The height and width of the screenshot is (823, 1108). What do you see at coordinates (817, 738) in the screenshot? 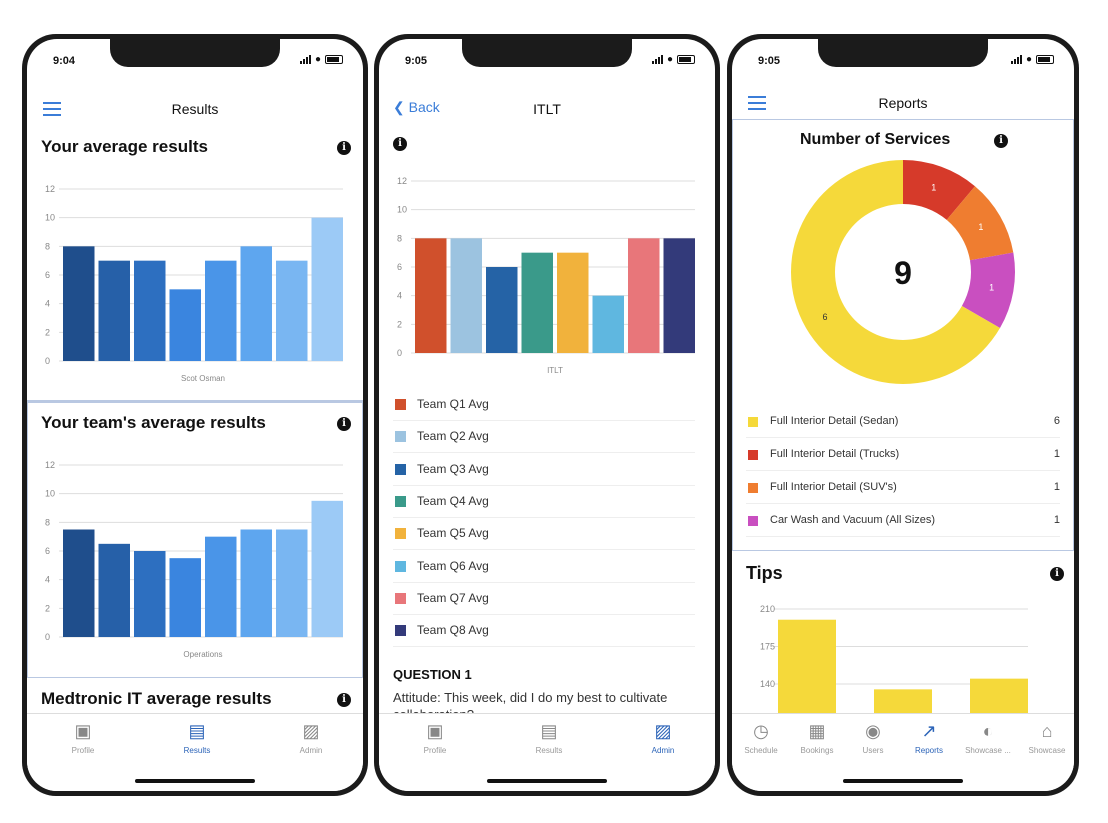
I see `tab-bookings: ▦ Bookings` at bounding box center [817, 738].